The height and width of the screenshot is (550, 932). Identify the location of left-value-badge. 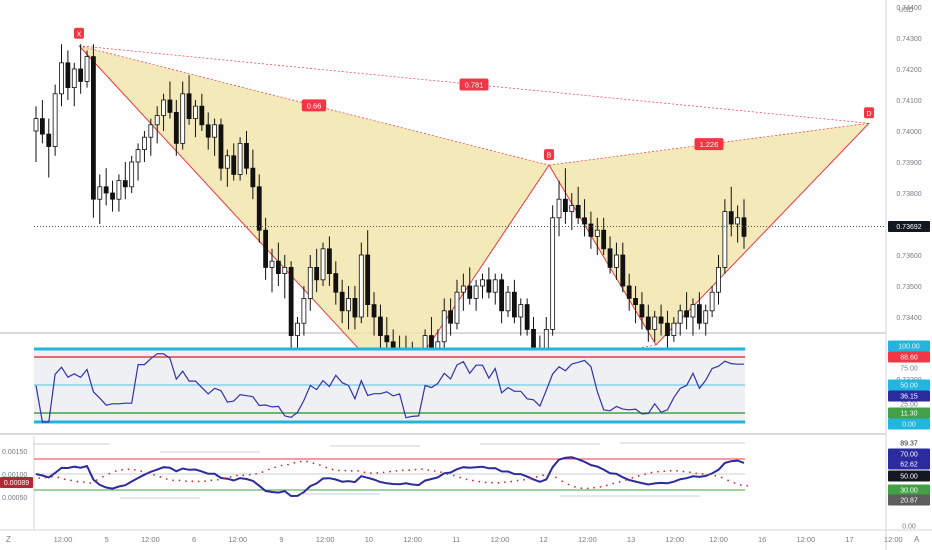
(16, 482).